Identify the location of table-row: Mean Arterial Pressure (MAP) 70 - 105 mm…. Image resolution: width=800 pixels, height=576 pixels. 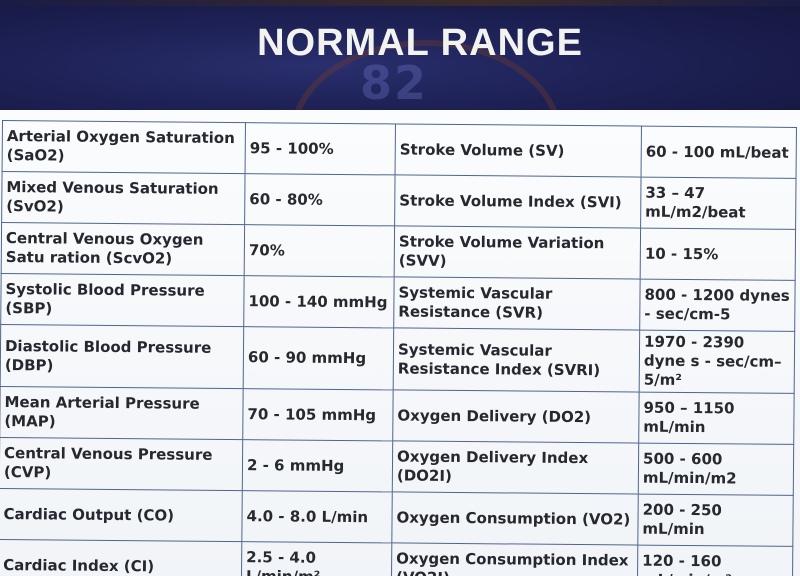
(397, 415).